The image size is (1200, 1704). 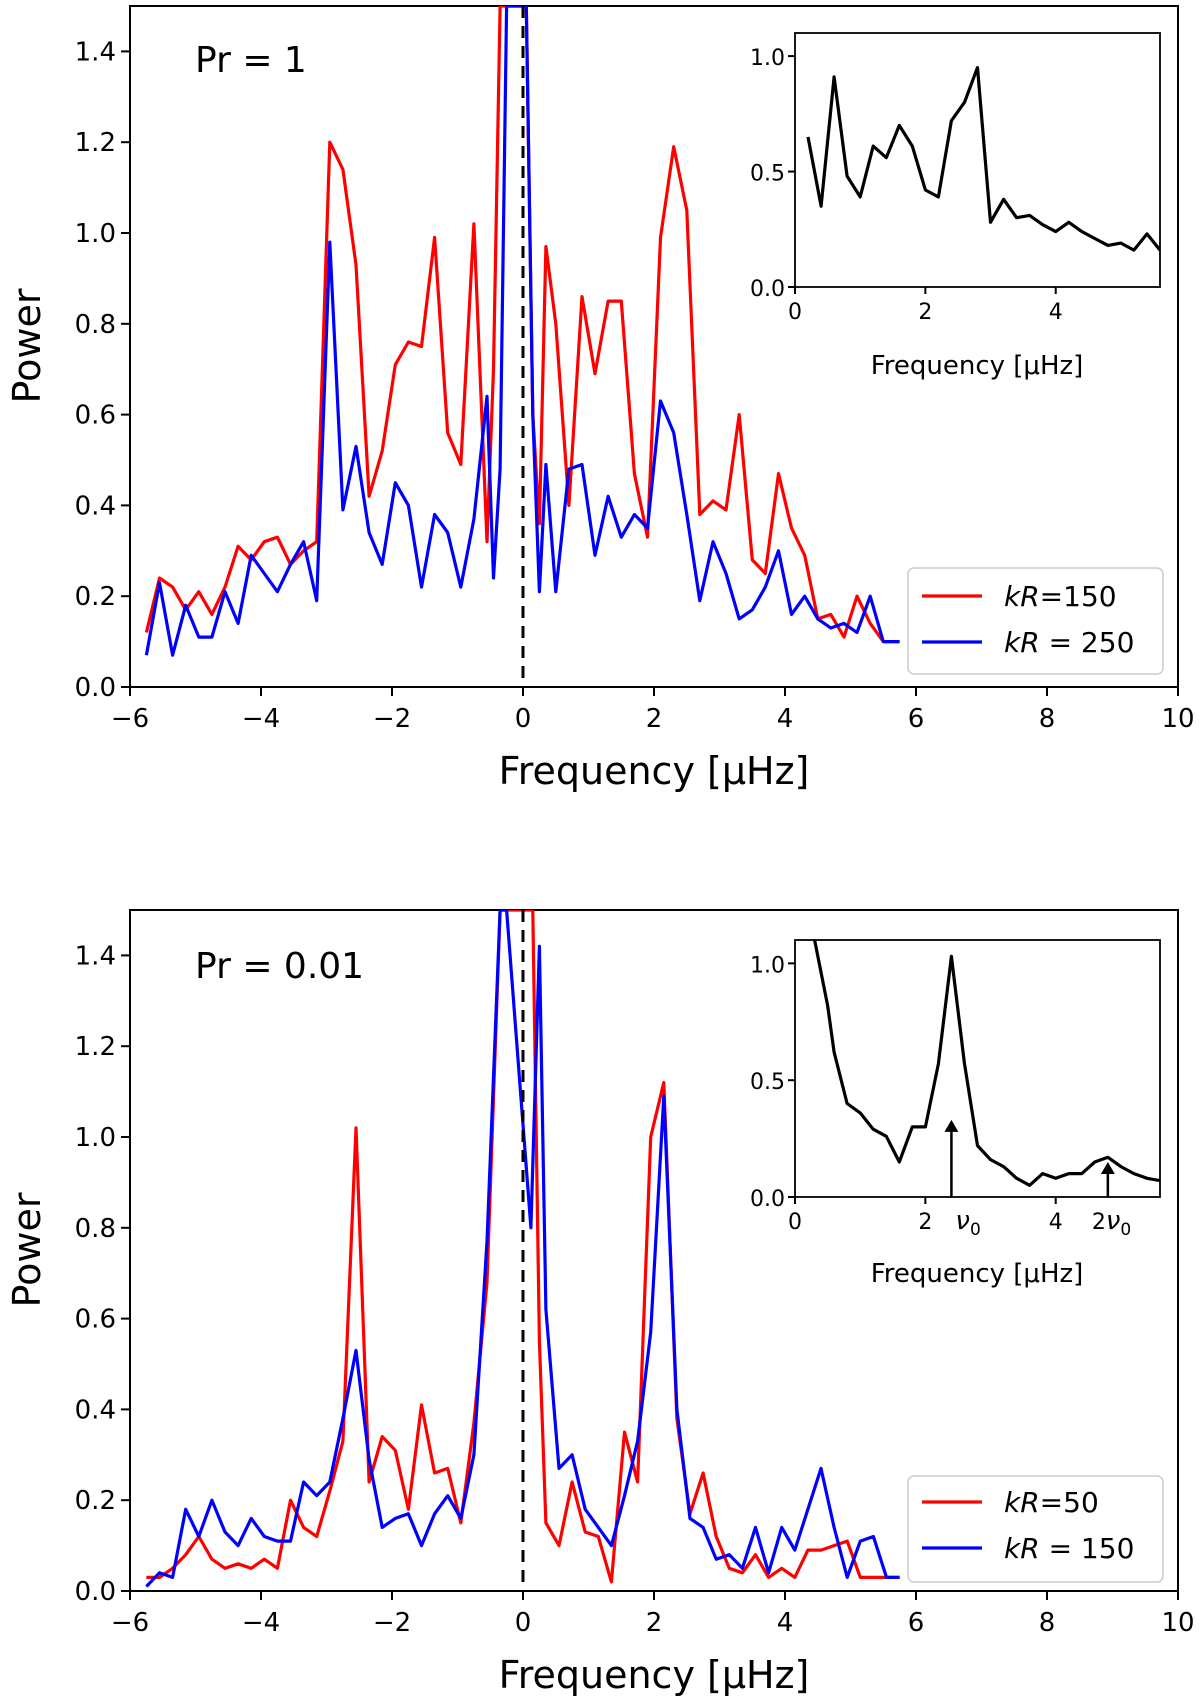 I want to click on panel-title: Pr = 0.01, so click(x=279, y=966).